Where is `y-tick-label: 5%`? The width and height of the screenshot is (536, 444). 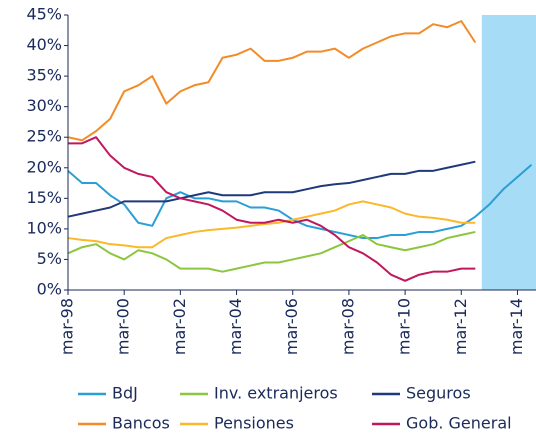
y-tick-label: 5% is located at coordinates (49, 258).